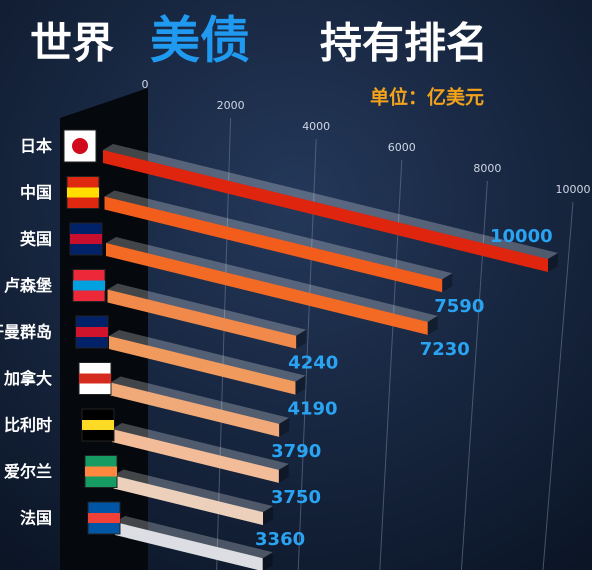 Image resolution: width=592 pixels, height=570 pixels. Describe the element at coordinates (312, 409) in the screenshot. I see `value-label: 4190` at that location.